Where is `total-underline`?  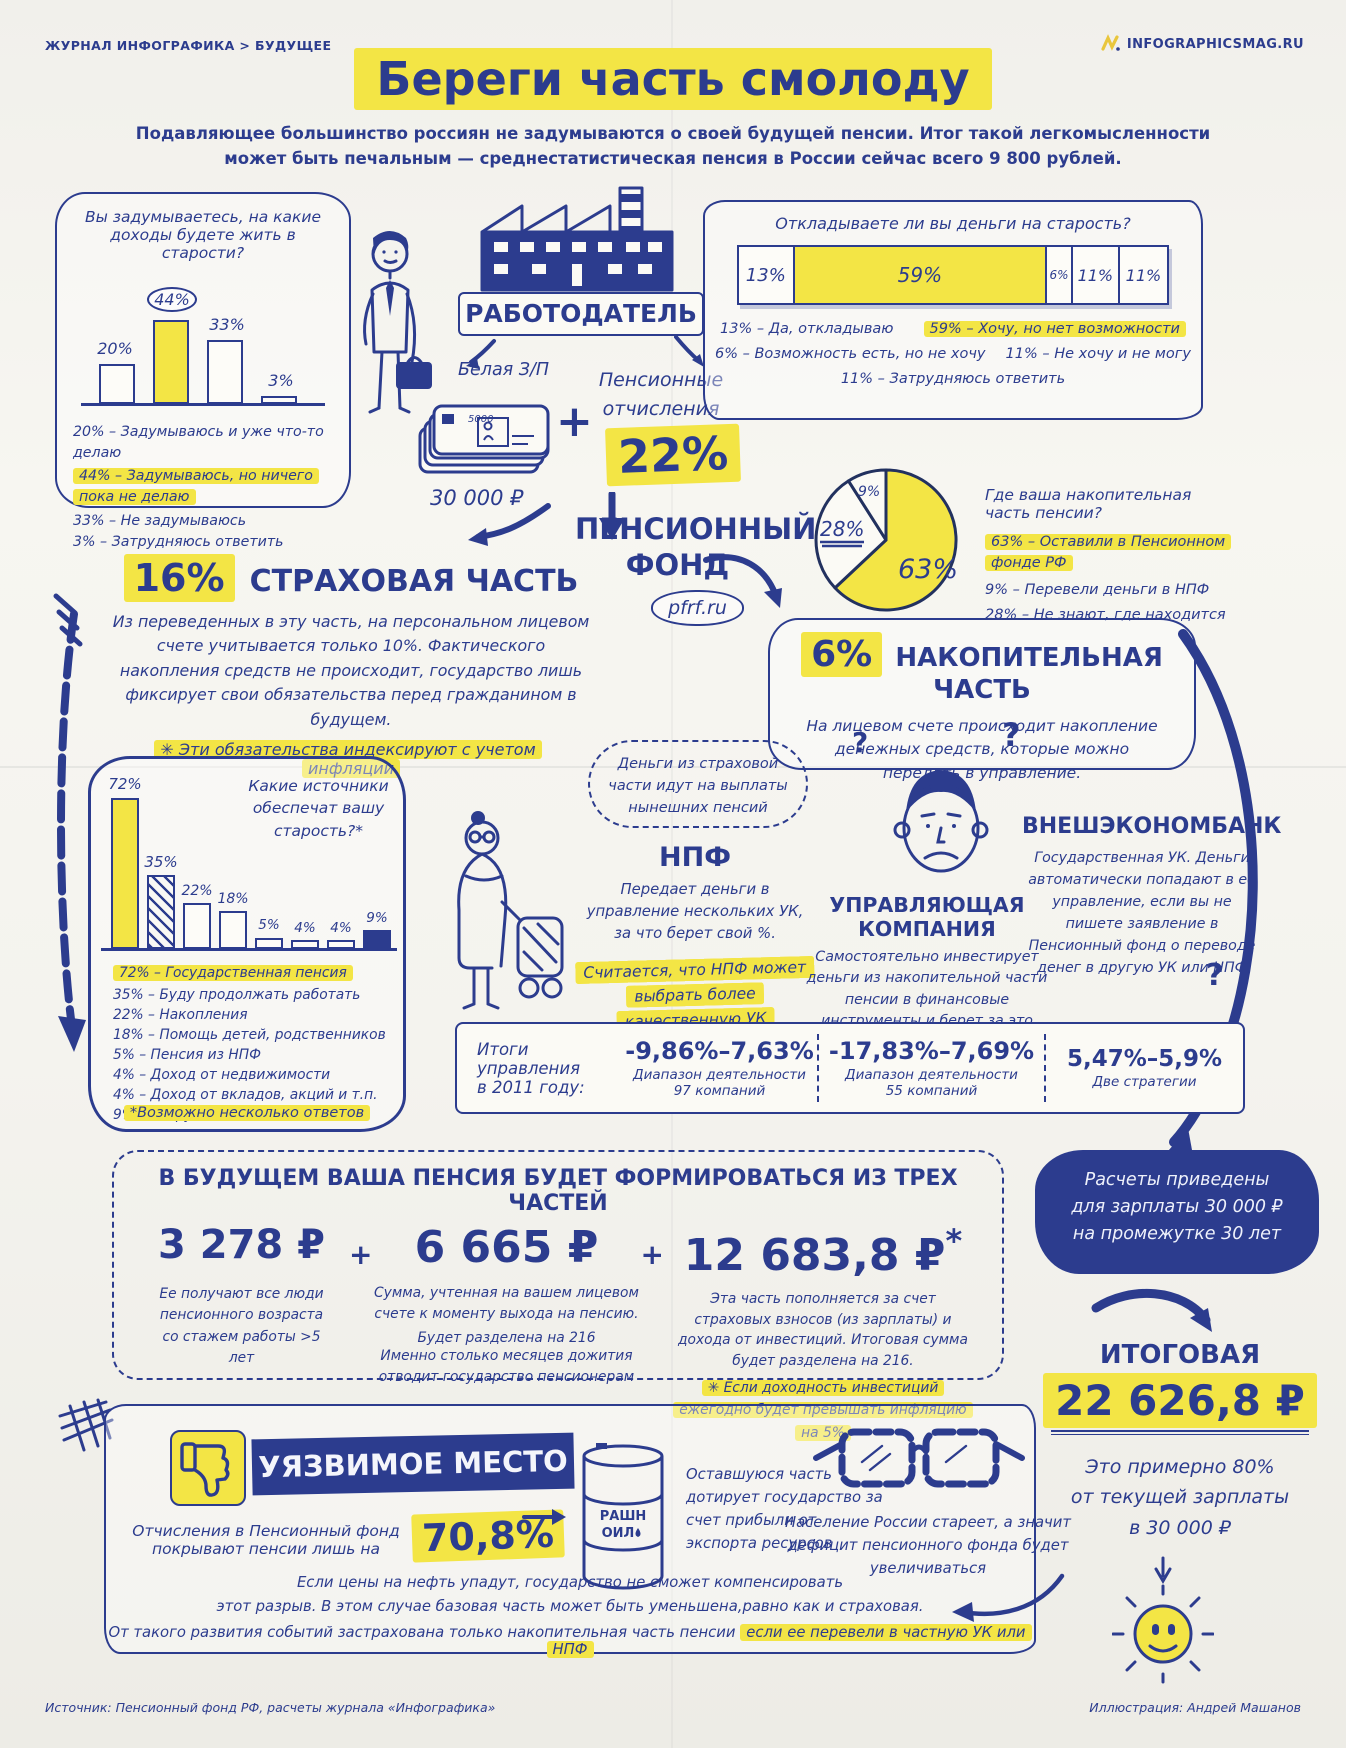
total-underline is located at coordinates (1180, 1432).